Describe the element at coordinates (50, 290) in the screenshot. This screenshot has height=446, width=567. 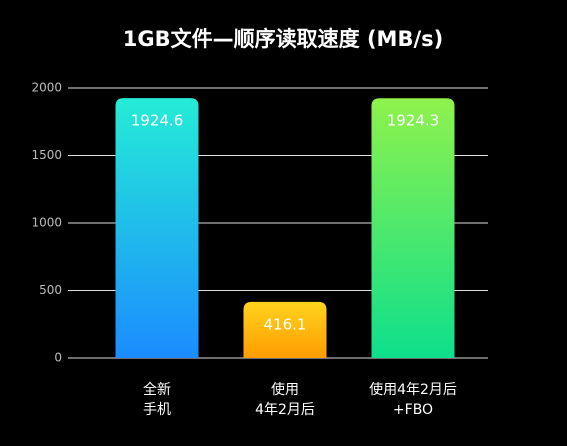
I see `y-tick-label: 500` at that location.